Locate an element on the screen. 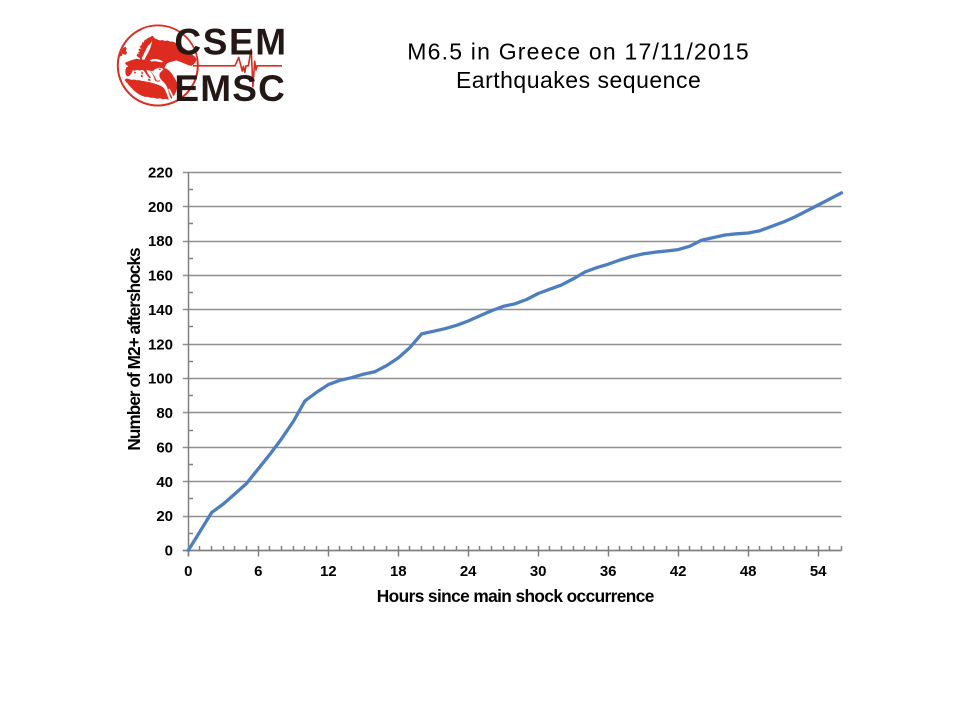  svg-text: EMSC is located at coordinates (230, 88).